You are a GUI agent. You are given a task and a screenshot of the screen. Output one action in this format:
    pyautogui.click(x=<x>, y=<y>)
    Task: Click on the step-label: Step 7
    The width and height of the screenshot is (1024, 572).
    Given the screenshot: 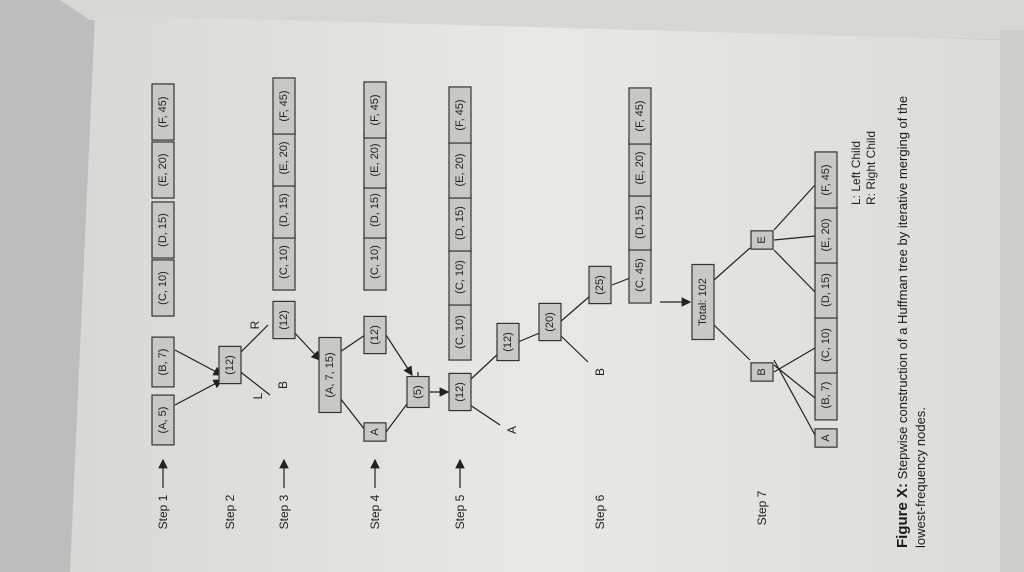 What is the action you would take?
    pyautogui.click(x=762, y=507)
    